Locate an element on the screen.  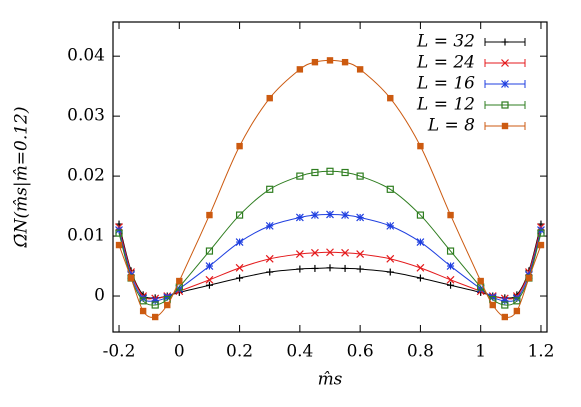
legend-label: L = 8 is located at coordinates (451, 126).